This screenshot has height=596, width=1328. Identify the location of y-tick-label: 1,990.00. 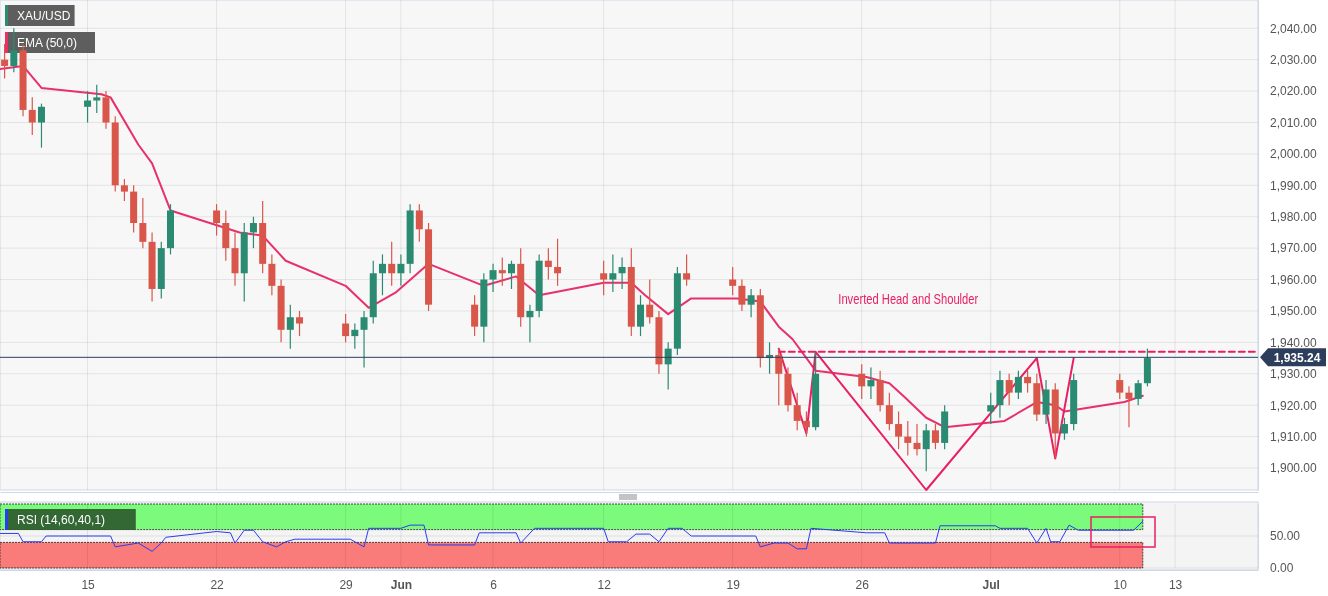
(1294, 185).